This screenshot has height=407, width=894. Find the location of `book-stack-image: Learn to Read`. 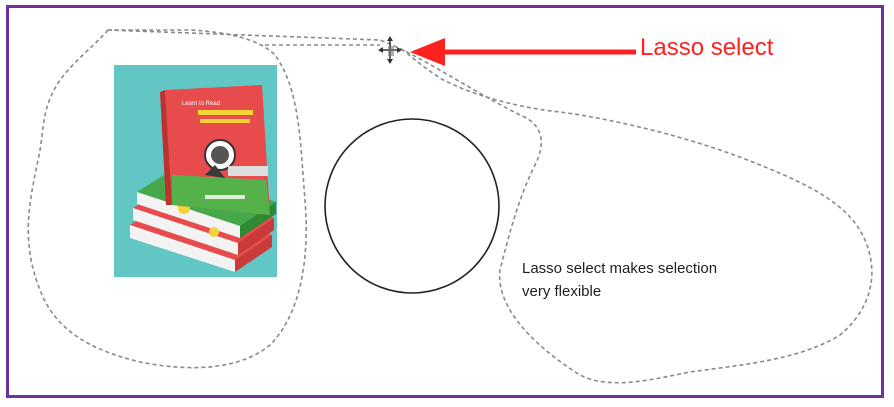

book-stack-image: Learn to Read is located at coordinates (195, 171).